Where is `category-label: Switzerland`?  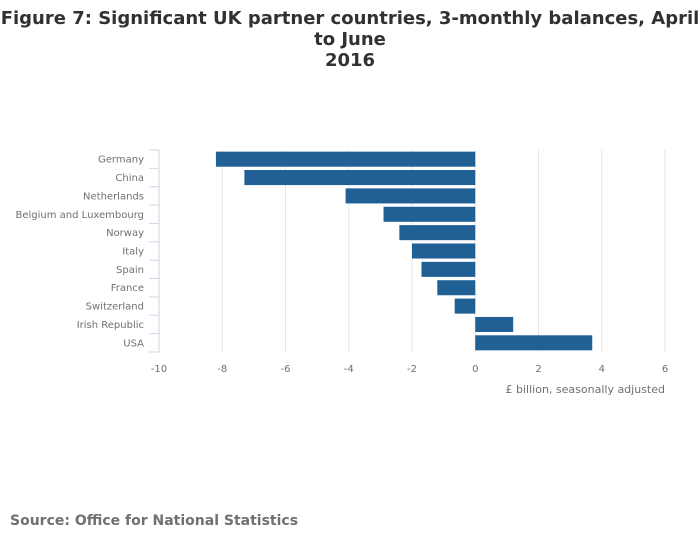
category-label: Switzerland is located at coordinates (115, 307).